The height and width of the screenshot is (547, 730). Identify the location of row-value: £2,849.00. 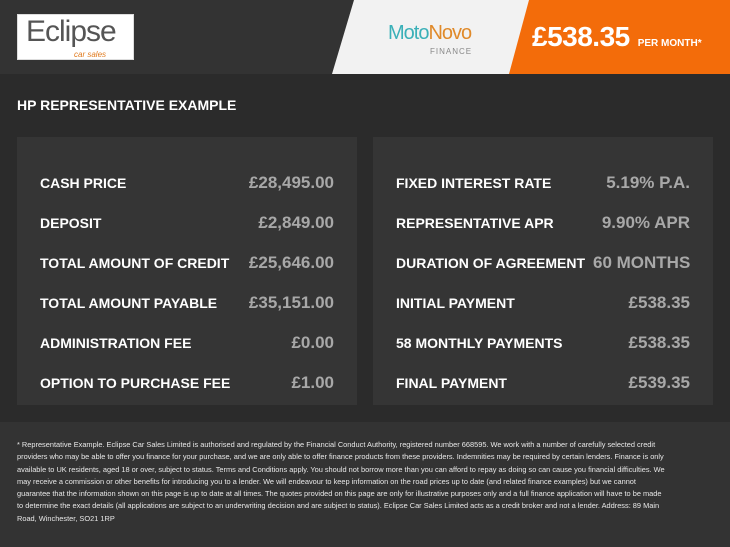
(296, 222).